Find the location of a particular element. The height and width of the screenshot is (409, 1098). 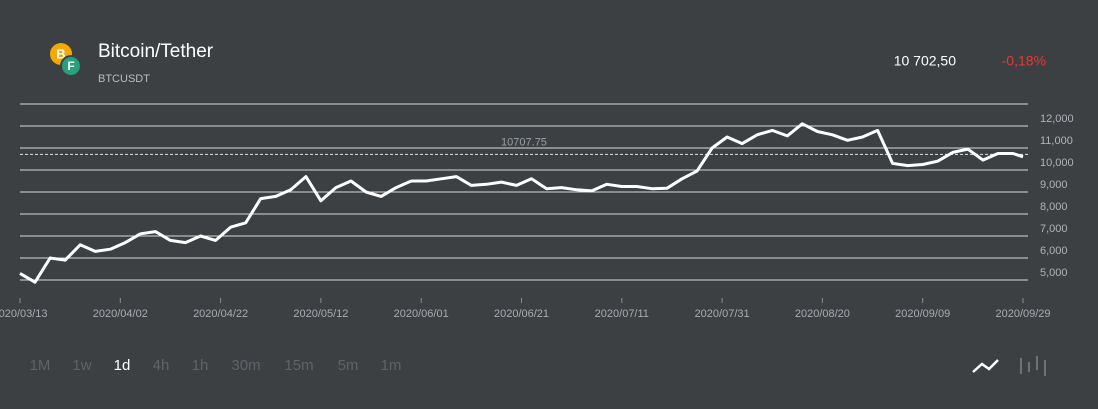

timeframe-button: 1d is located at coordinates (122, 365).